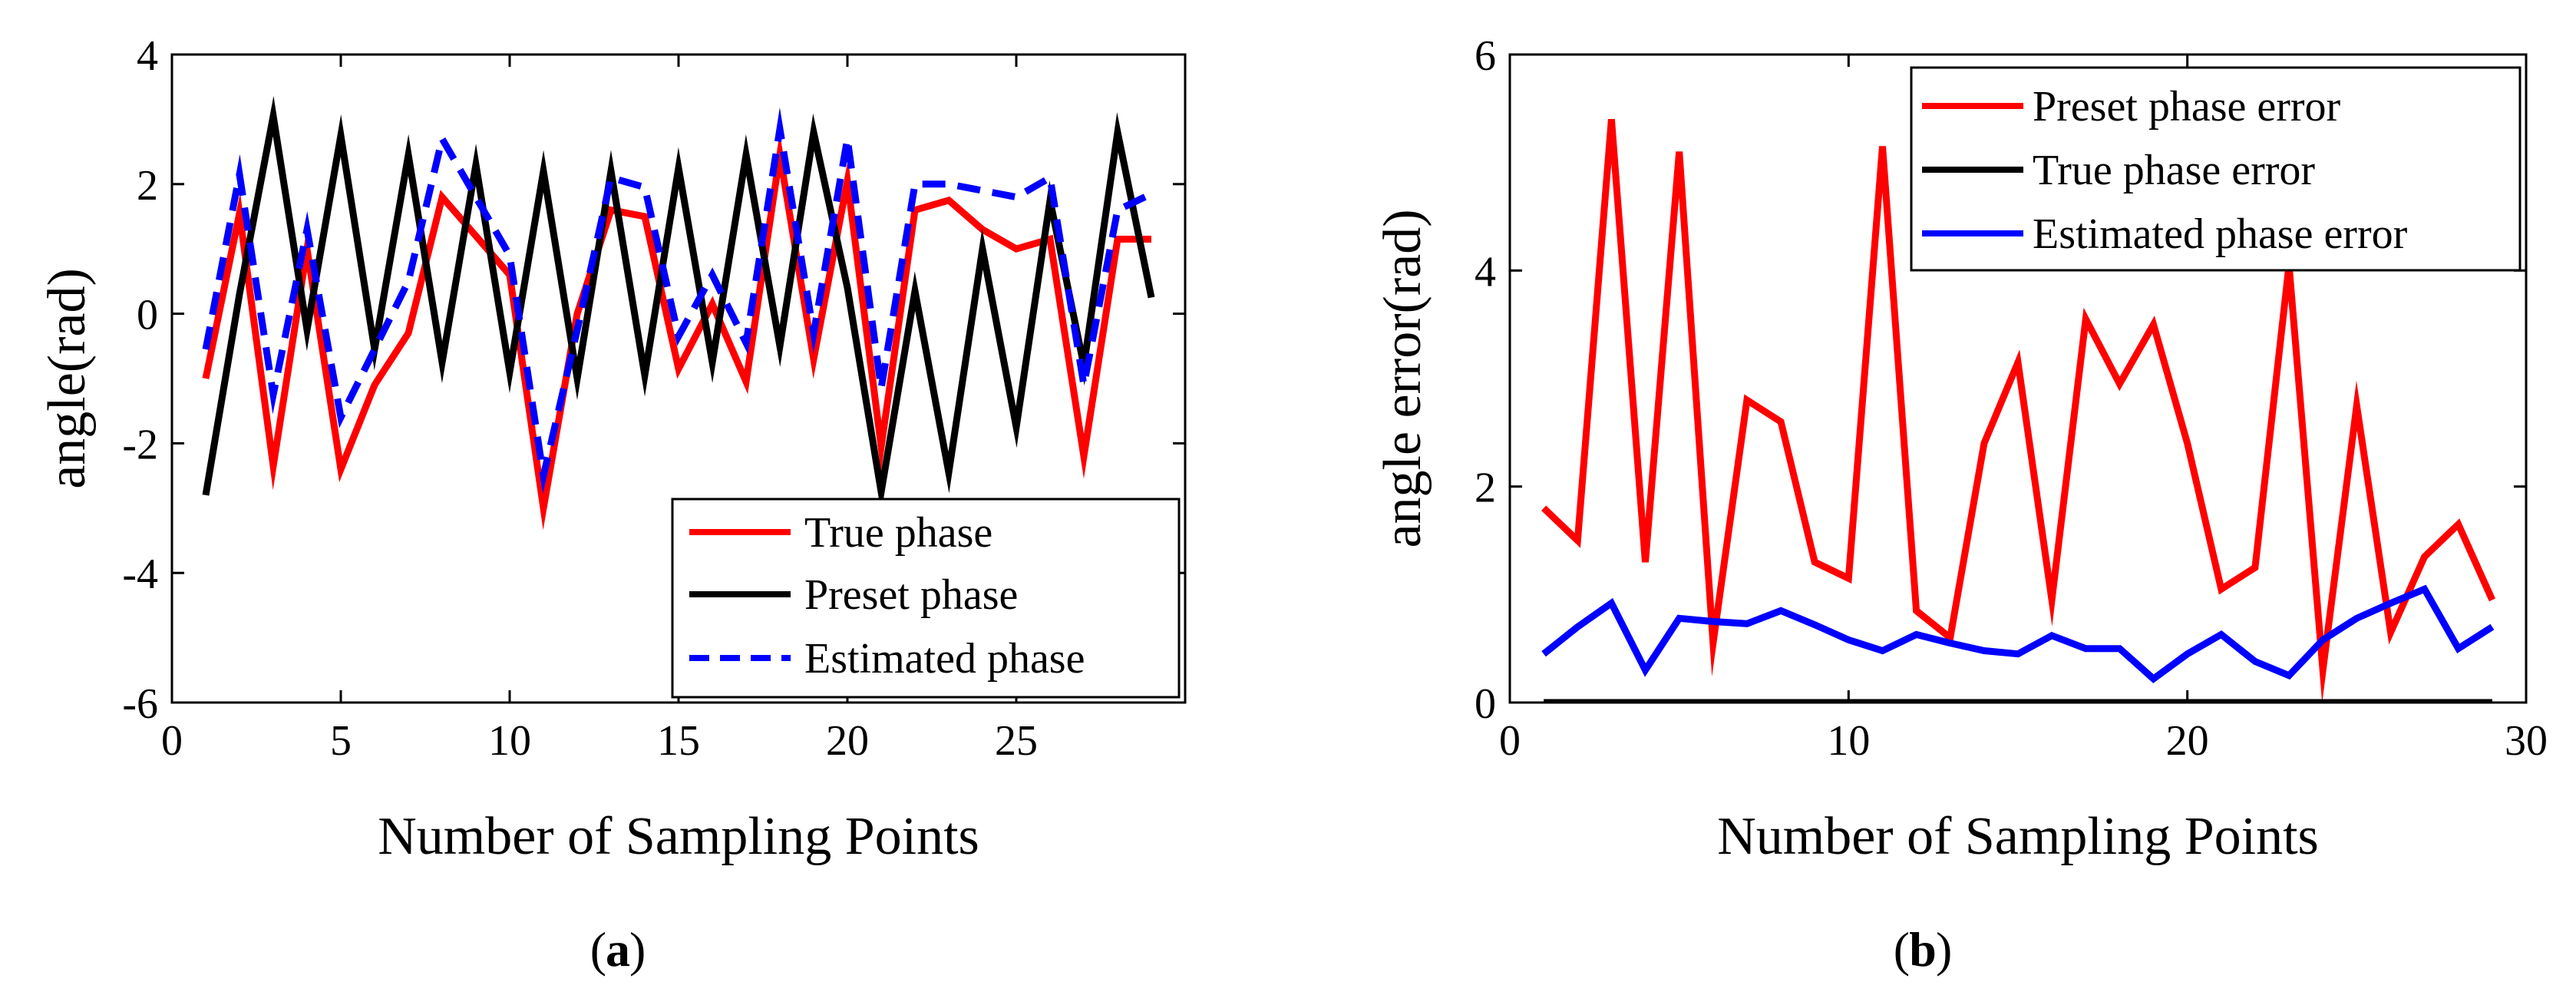 This screenshot has width=2576, height=992. What do you see at coordinates (140, 574) in the screenshot?
I see `panel-a-ytick-label: -4` at bounding box center [140, 574].